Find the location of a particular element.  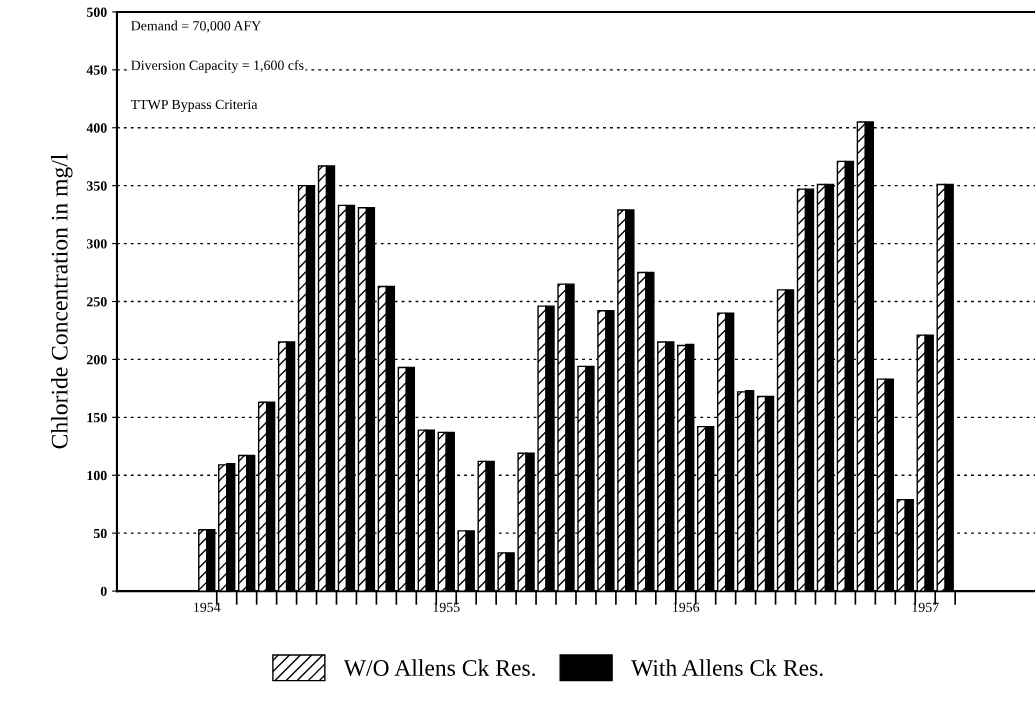

y-tick-label: 500 is located at coordinates (96, 12).